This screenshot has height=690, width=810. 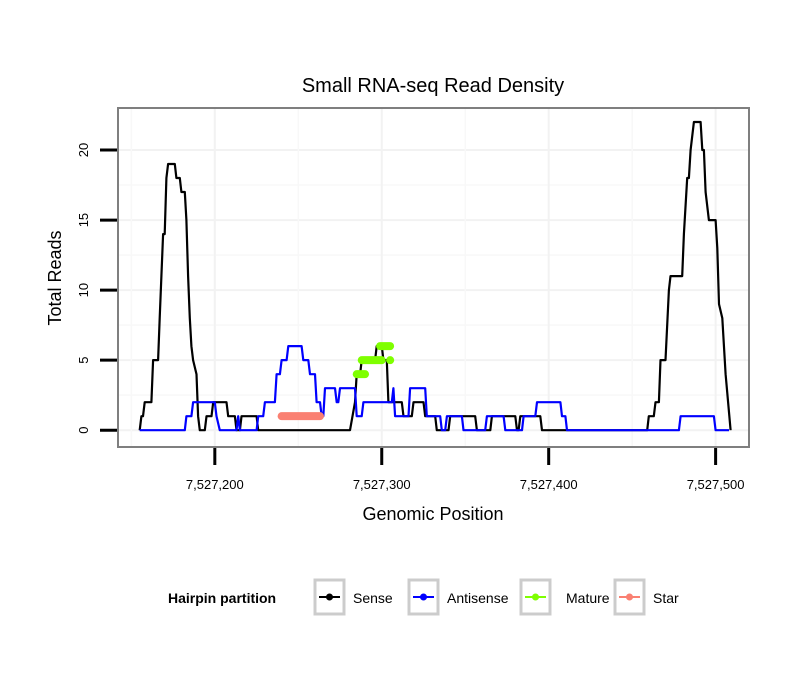 What do you see at coordinates (83, 220) in the screenshot?
I see `y-tick-label: 15` at bounding box center [83, 220].